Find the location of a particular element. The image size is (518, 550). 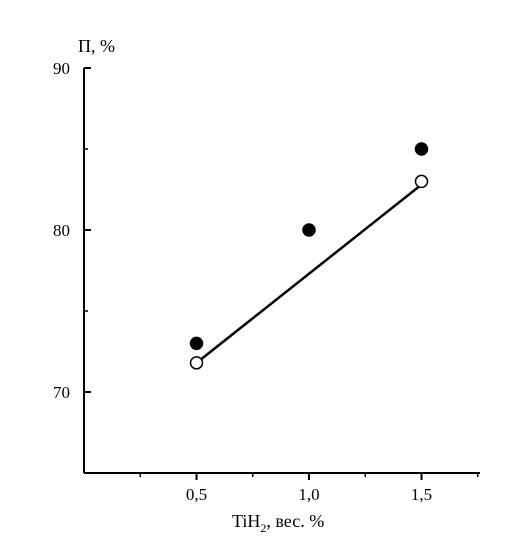

x-axis-label: TiH2, вес. % is located at coordinates (278, 523).